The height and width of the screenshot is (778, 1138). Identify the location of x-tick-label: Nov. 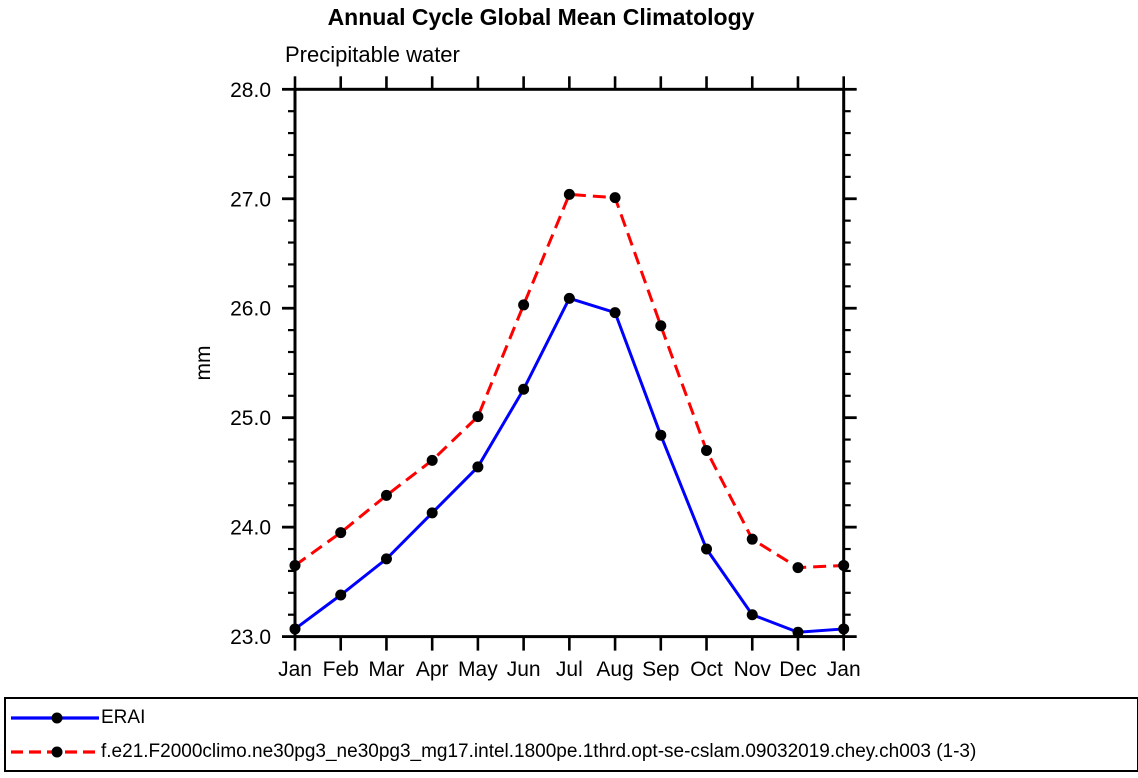
(753, 669).